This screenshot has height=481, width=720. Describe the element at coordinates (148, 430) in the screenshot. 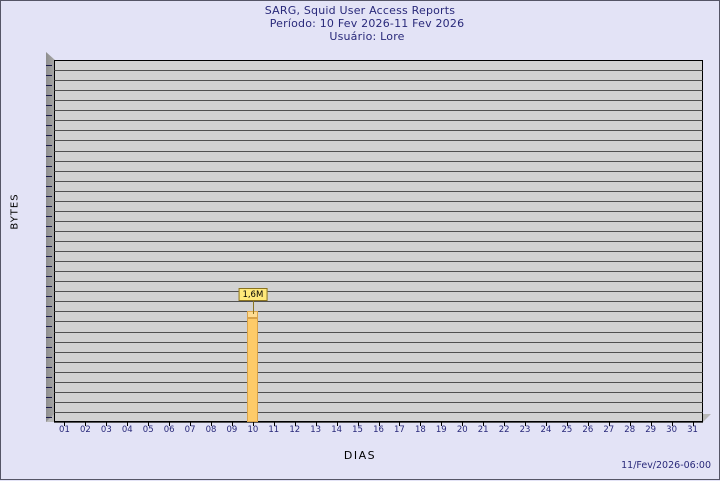

I see `x-axis-label: 05` at that location.